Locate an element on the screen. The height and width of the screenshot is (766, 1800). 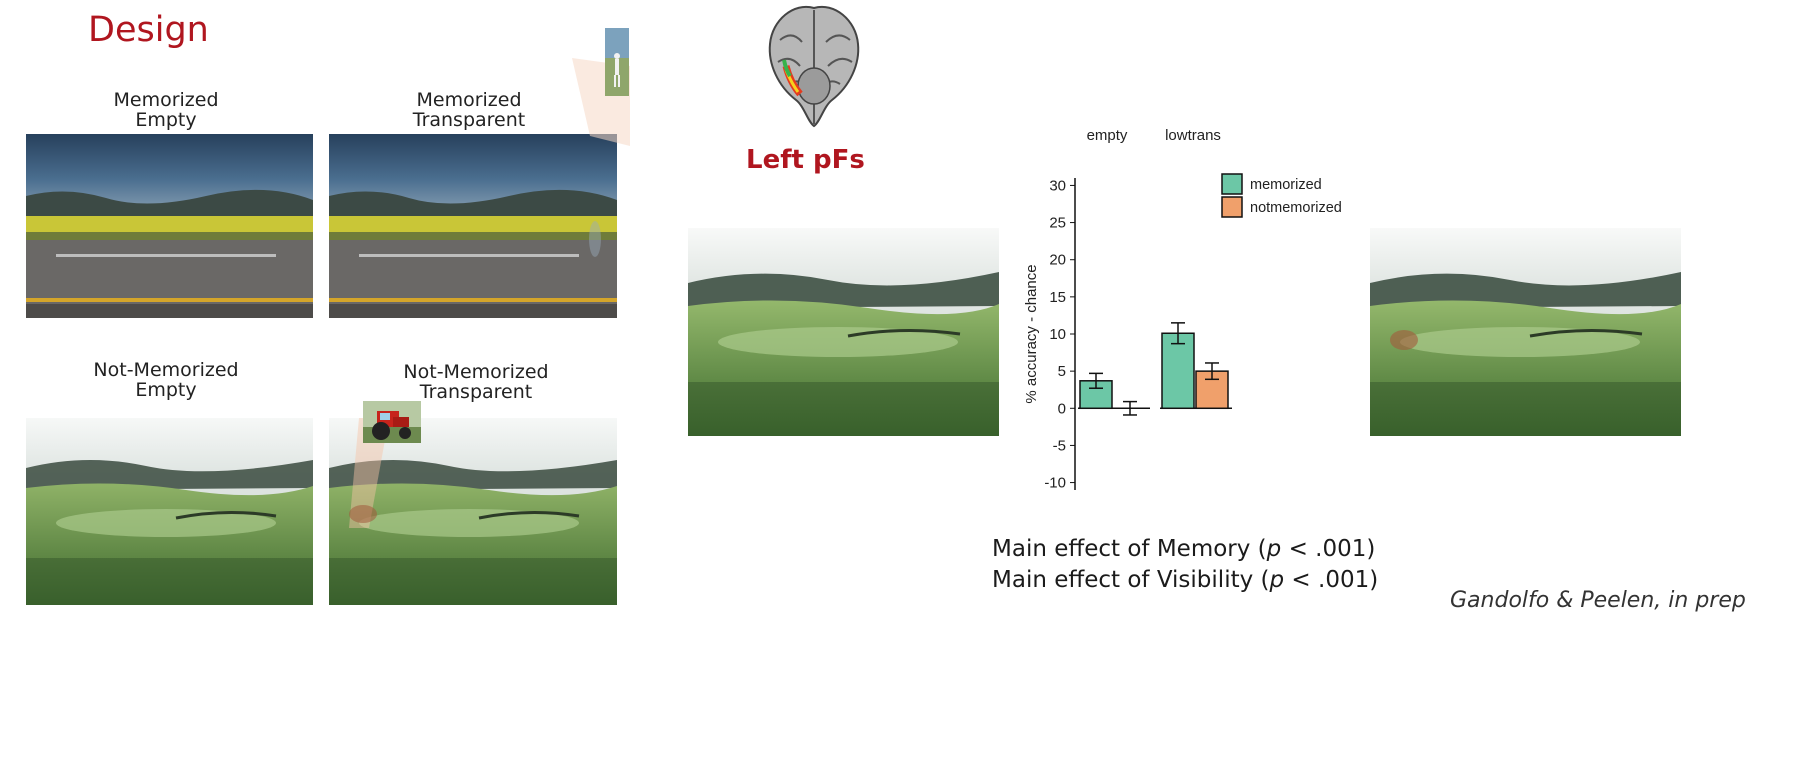
y-tick-label: 25 is located at coordinates (1057, 223).